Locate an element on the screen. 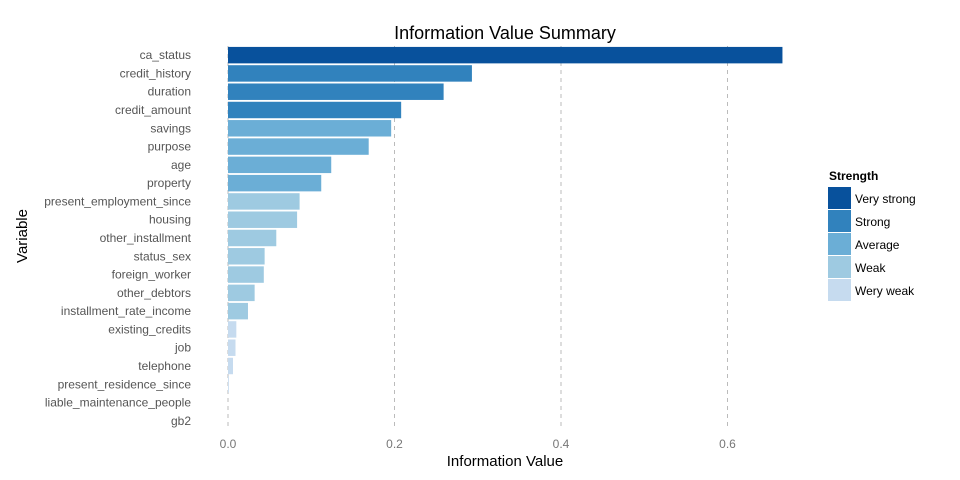 The image size is (960, 480). y-axis-title: Variable is located at coordinates (22, 236).